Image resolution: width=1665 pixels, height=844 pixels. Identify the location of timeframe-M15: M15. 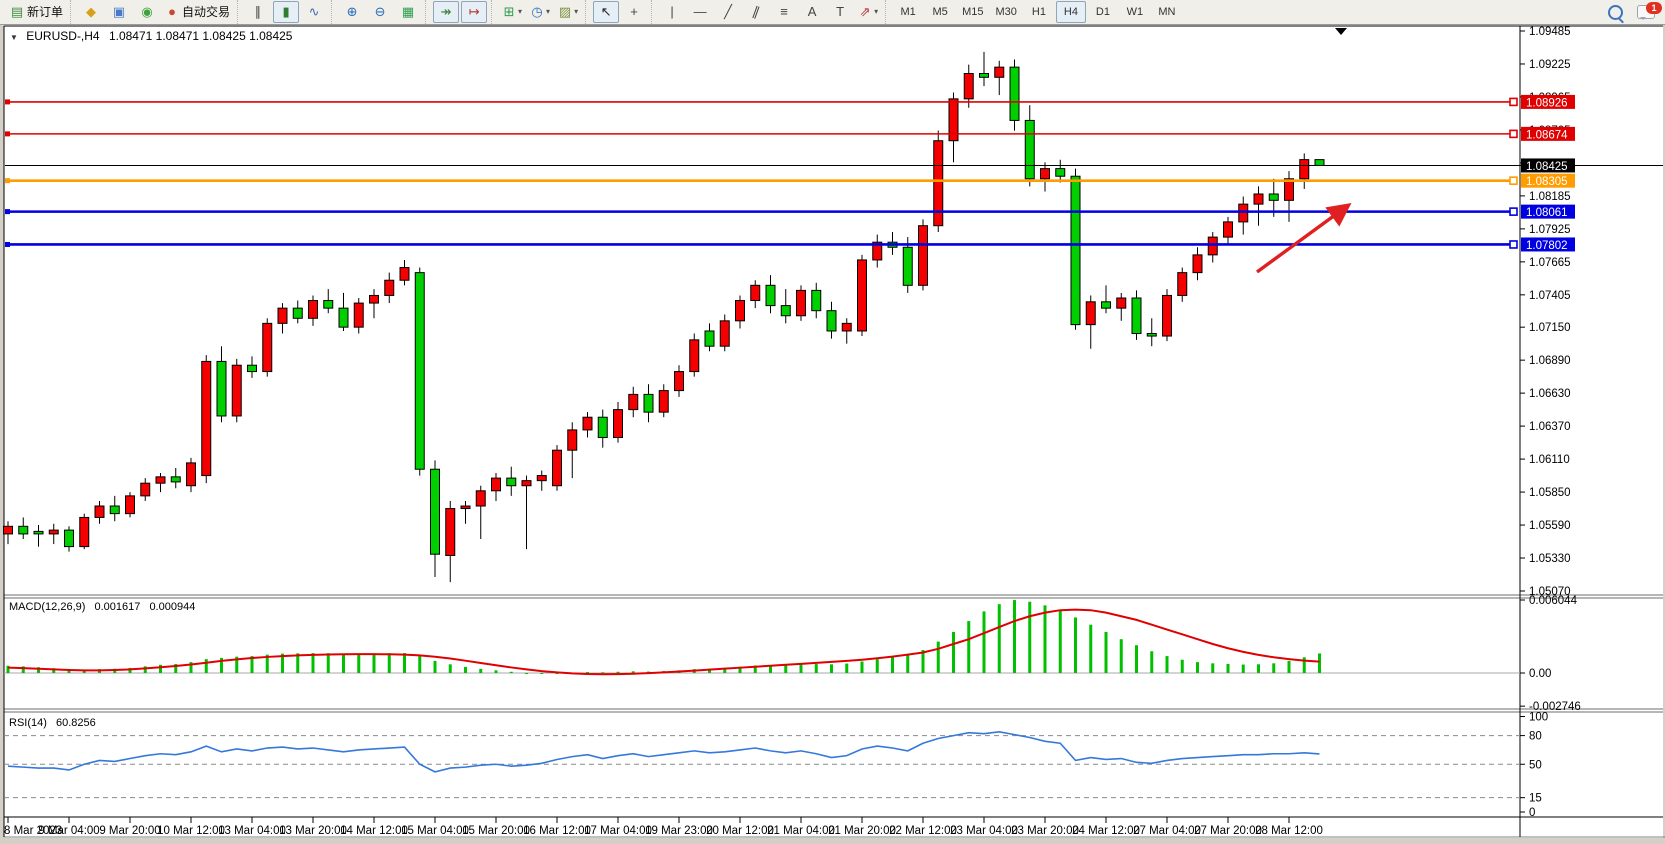
(973, 12).